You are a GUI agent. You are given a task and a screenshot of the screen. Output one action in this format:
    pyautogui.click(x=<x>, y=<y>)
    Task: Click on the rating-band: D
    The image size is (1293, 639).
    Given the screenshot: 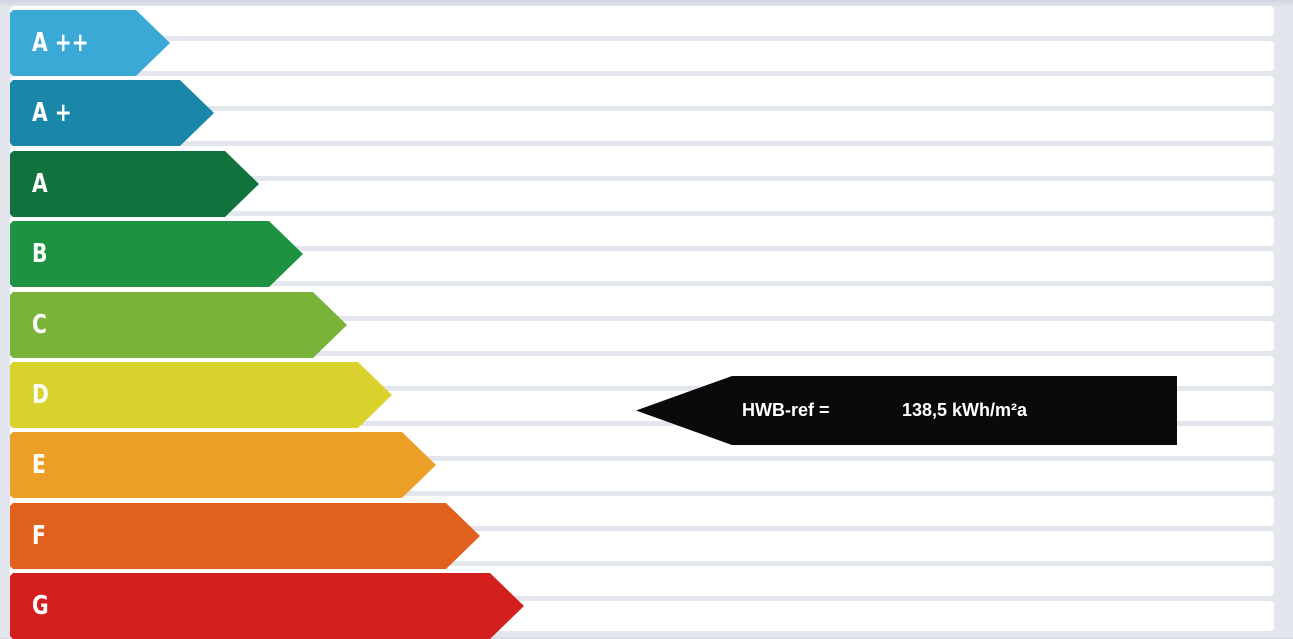 What is the action you would take?
    pyautogui.click(x=201, y=395)
    